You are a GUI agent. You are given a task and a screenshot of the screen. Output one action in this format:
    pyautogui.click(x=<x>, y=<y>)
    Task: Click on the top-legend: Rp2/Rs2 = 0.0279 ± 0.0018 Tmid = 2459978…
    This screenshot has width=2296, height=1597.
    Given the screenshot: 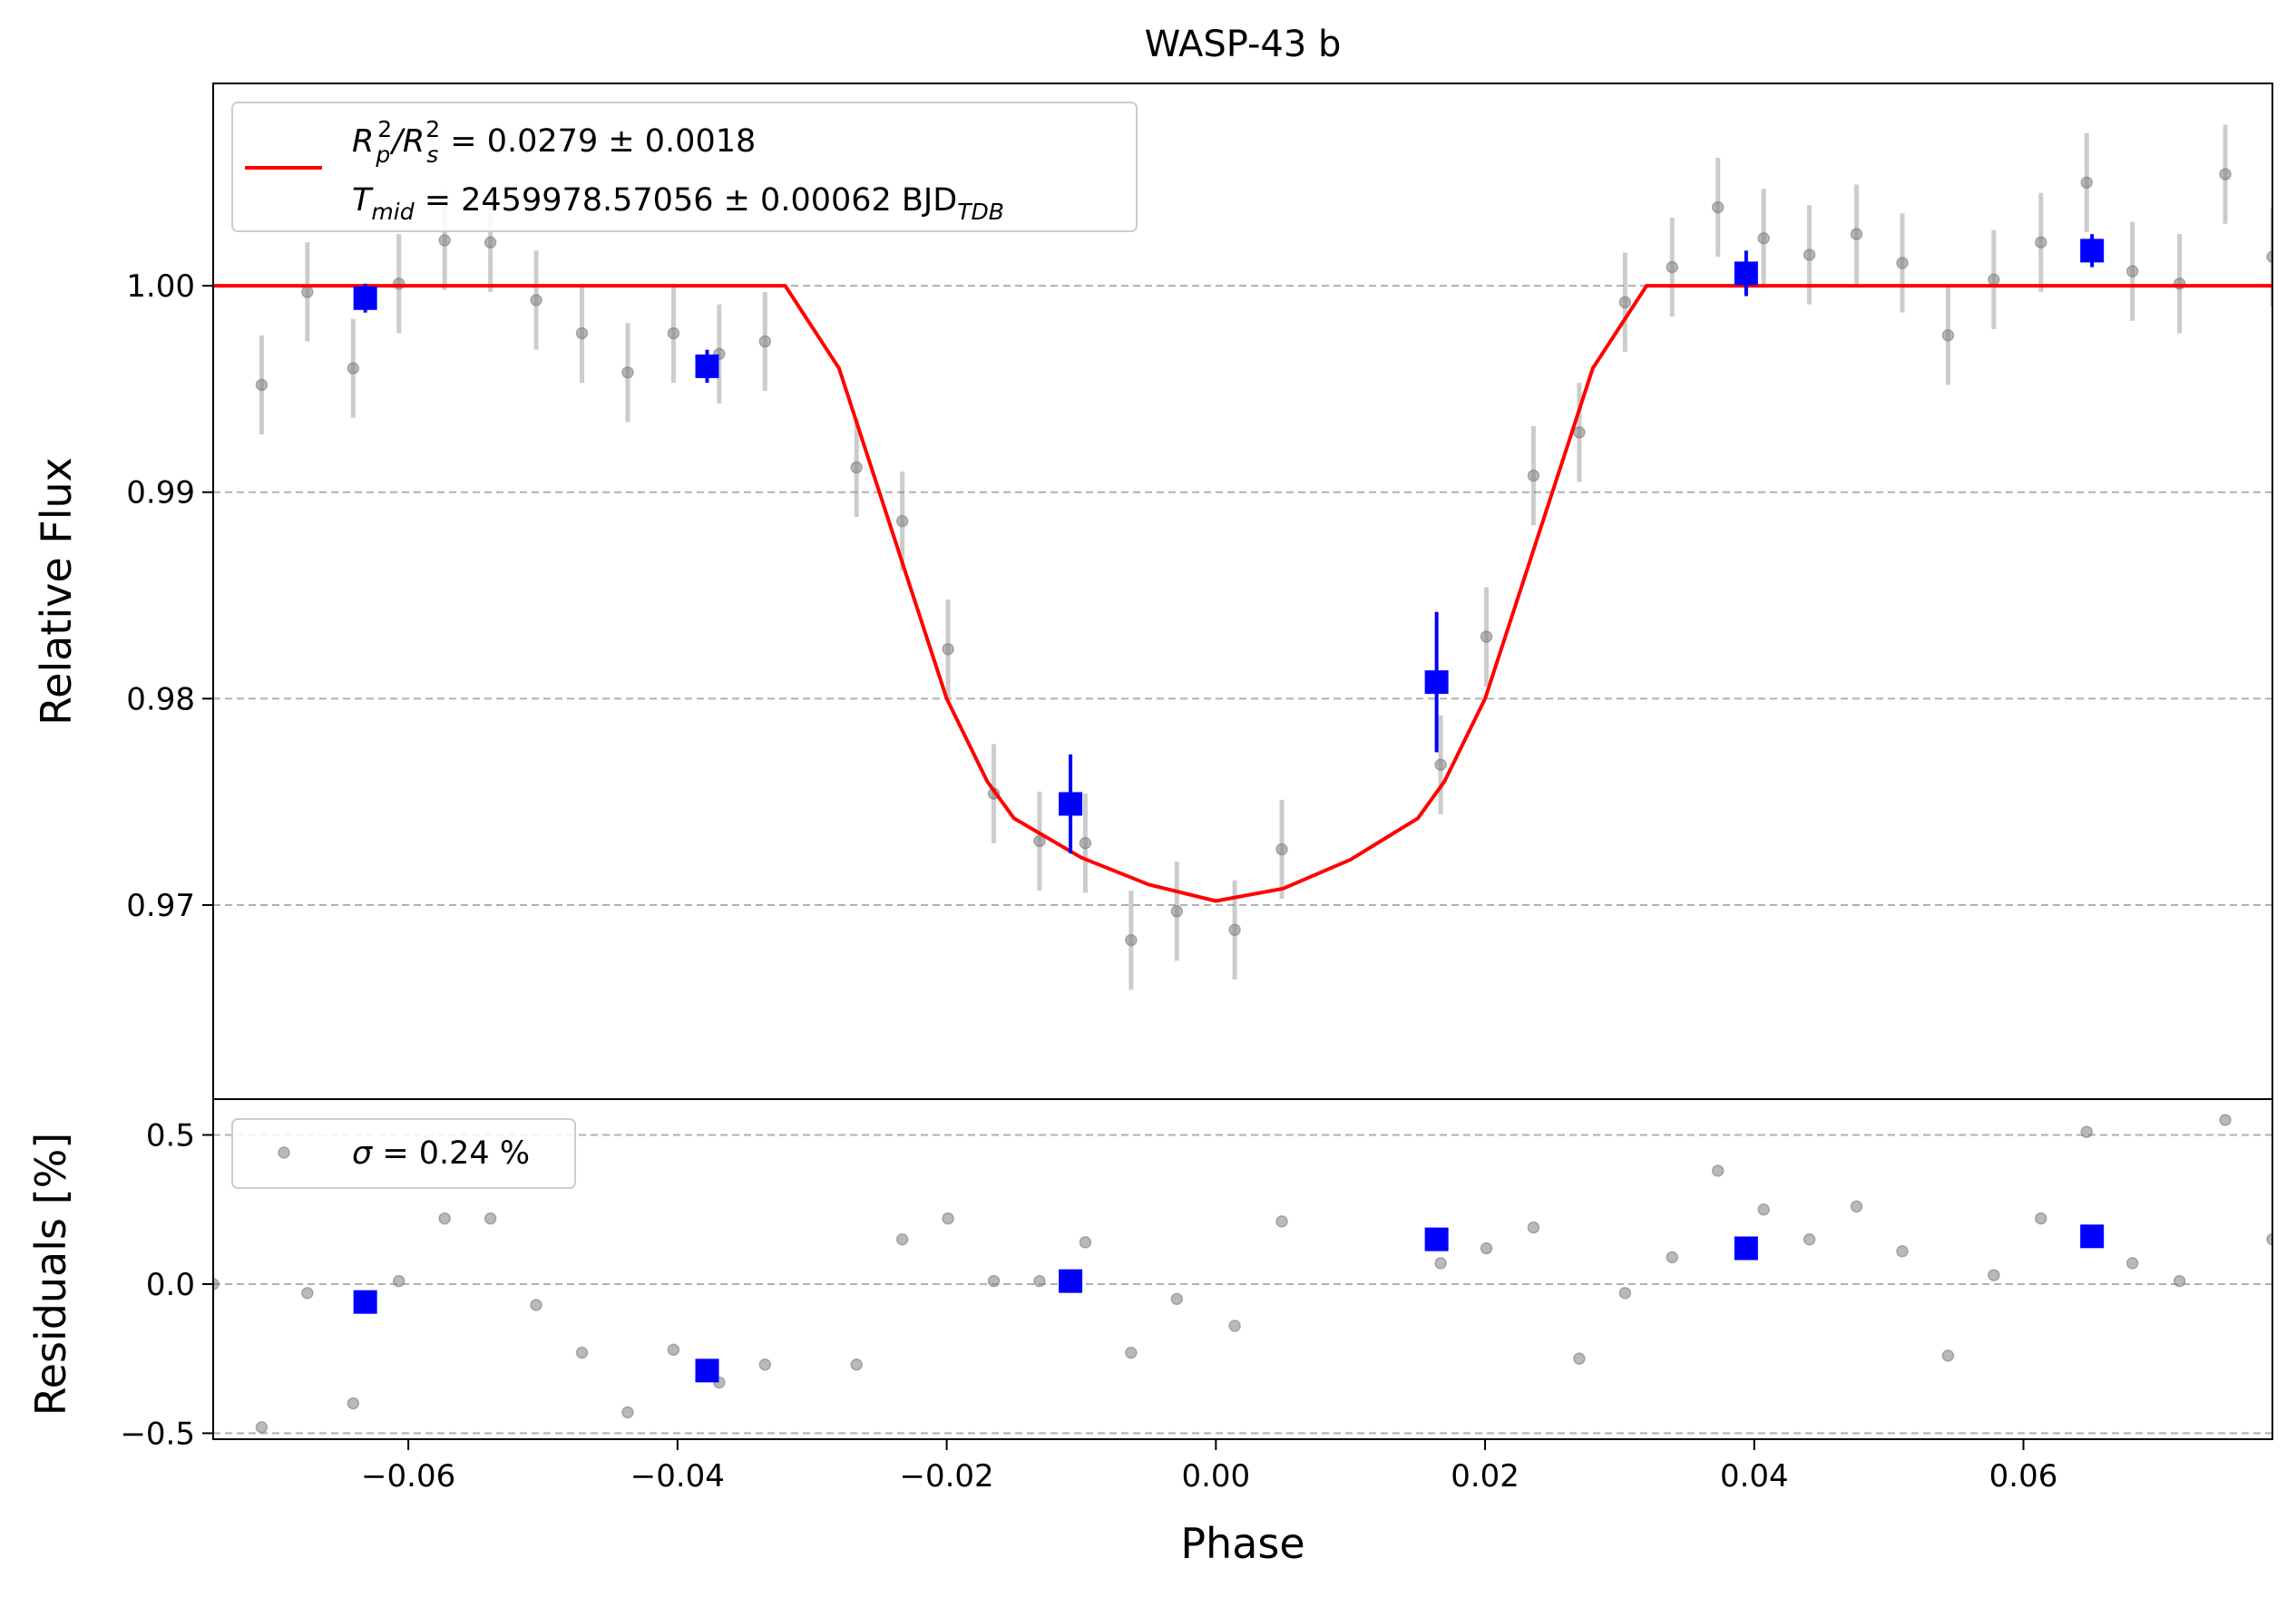 What is the action you would take?
    pyautogui.click(x=684, y=167)
    